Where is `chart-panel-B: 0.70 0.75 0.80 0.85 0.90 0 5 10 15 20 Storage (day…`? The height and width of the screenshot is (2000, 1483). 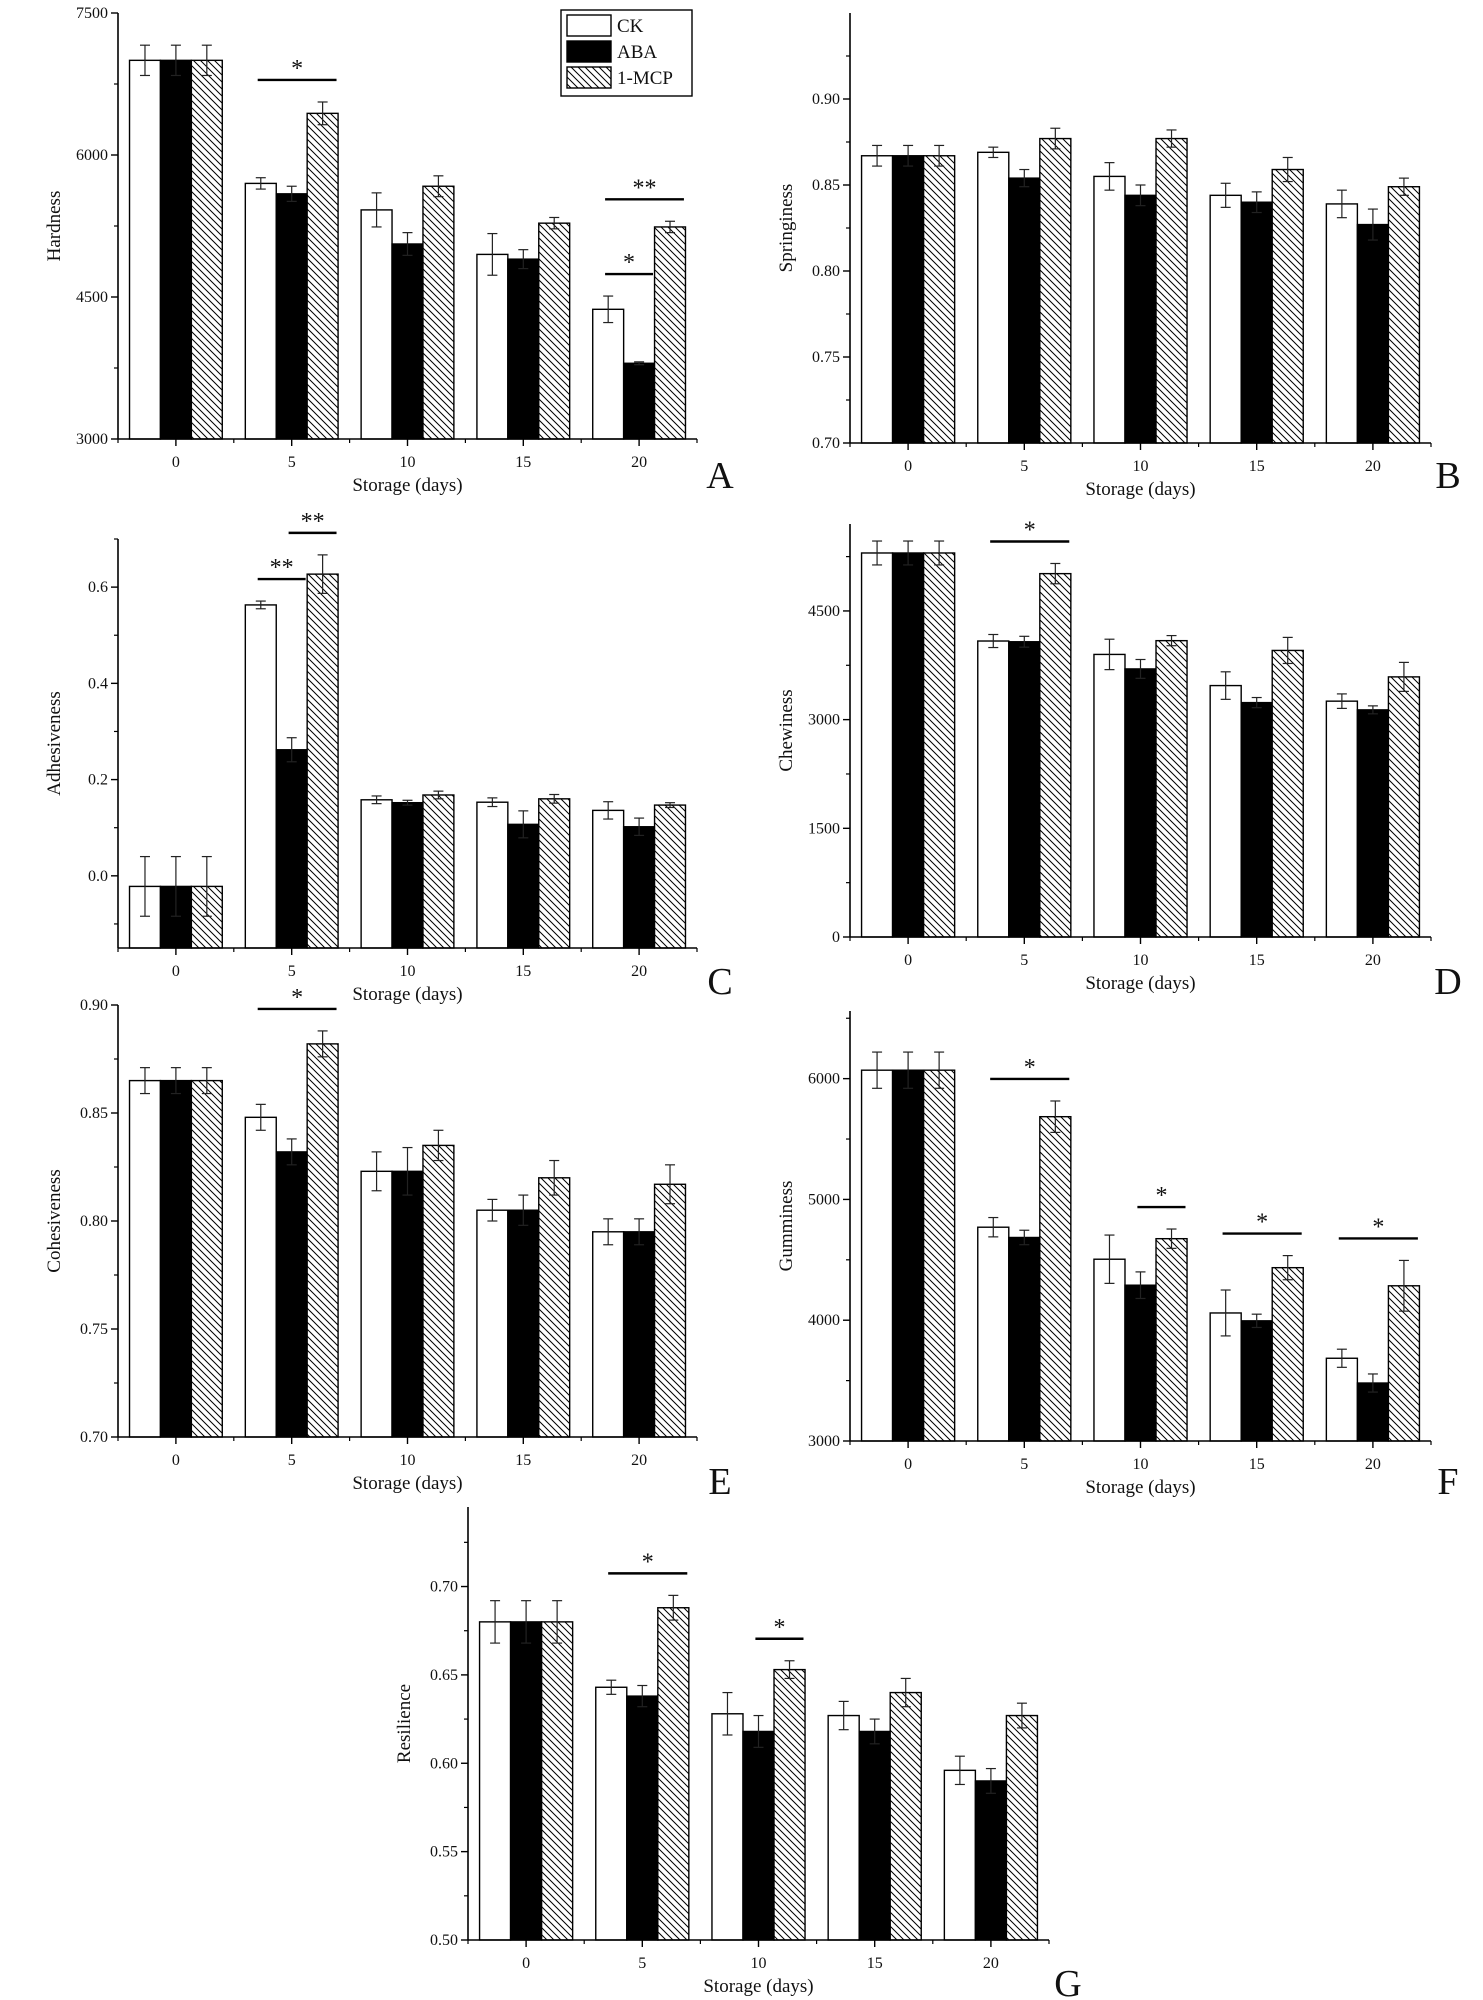 chart-panel-B: 0.70 0.75 0.80 0.85 0.90 0 5 10 15 20 Storage (day… is located at coordinates (1118, 256).